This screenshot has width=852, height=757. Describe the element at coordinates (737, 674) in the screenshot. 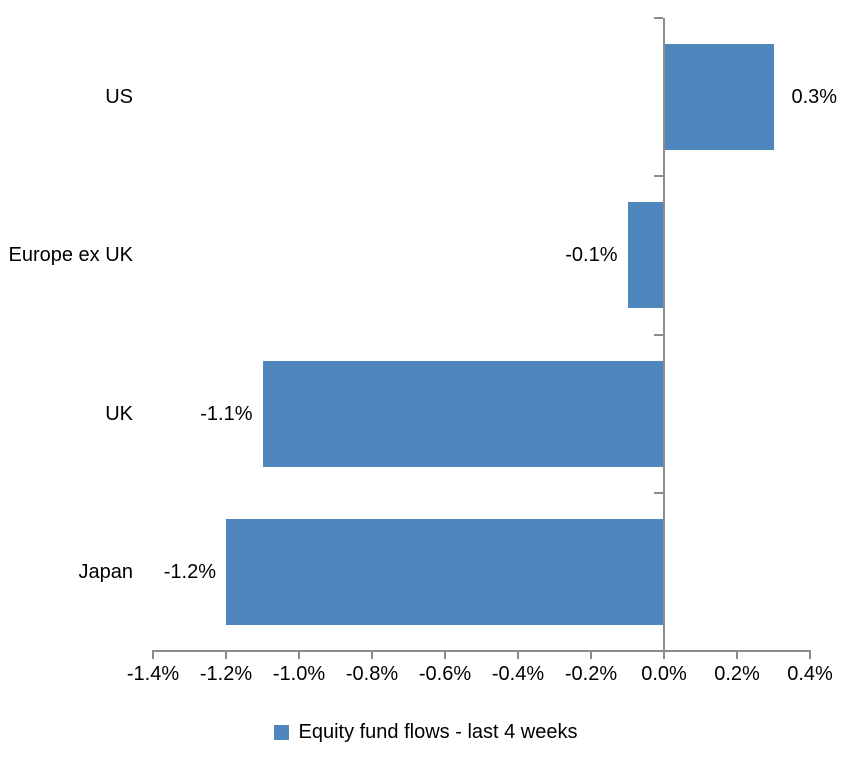

I see `x-tick-label: 0.2%` at that location.